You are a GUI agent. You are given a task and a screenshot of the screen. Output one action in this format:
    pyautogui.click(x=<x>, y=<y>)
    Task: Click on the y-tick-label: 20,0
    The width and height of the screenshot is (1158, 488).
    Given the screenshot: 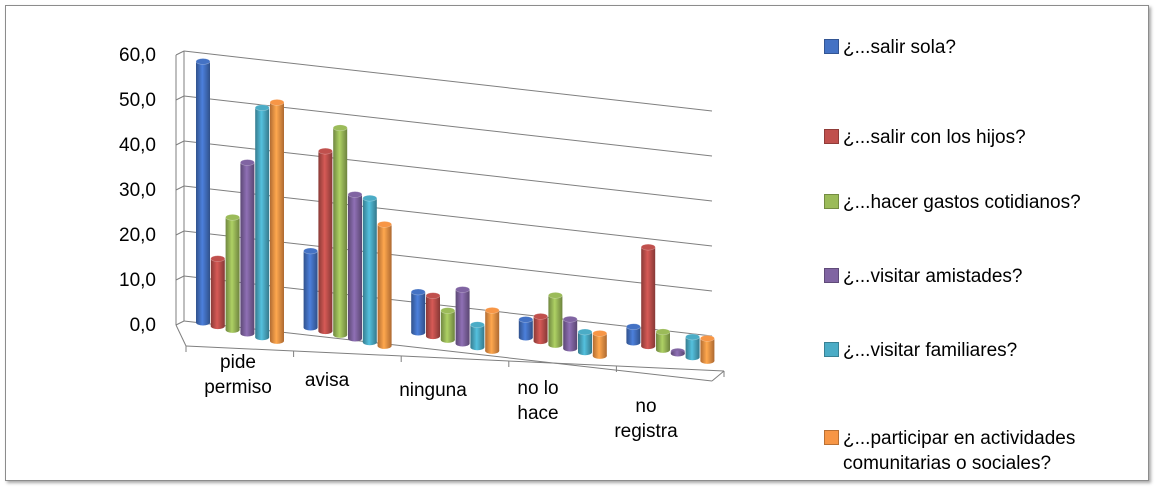 What is the action you would take?
    pyautogui.click(x=137, y=235)
    